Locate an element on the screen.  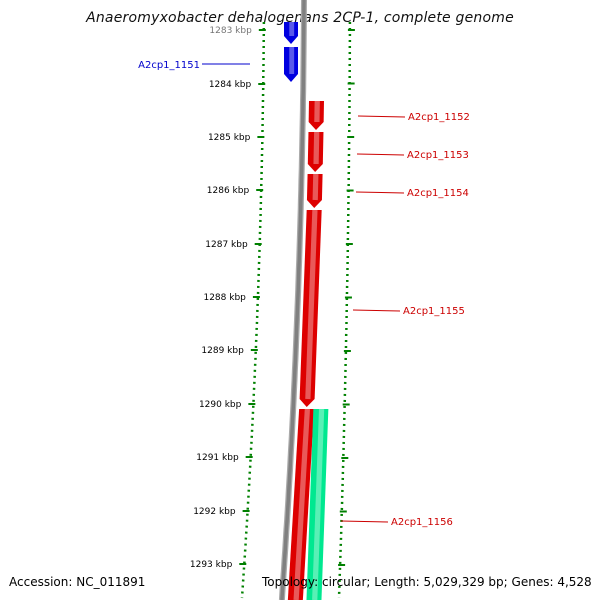
gene-label: A2cp1_1154 is located at coordinates (438, 193).